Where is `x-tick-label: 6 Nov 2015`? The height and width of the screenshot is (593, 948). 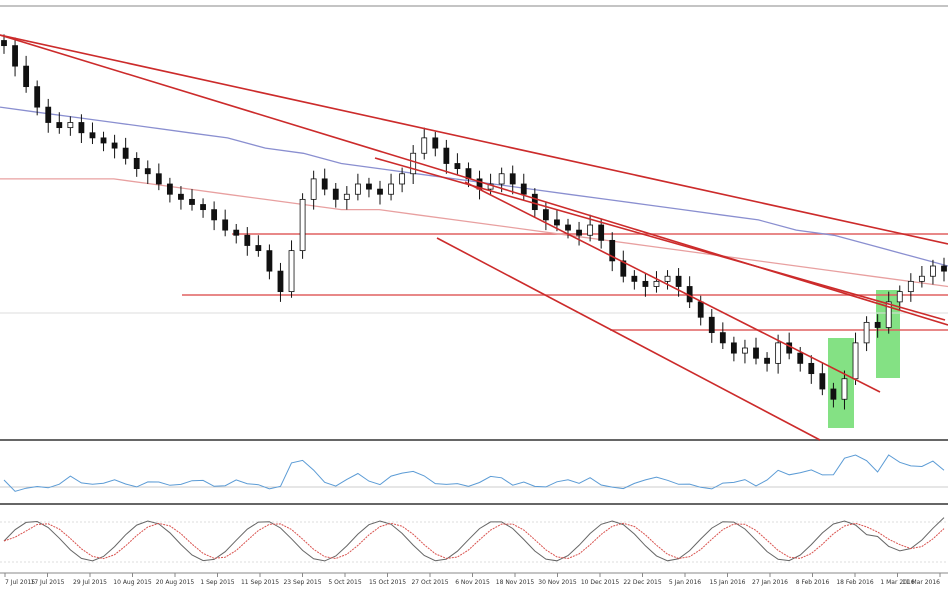
x-tick-label: 6 Nov 2015 is located at coordinates (472, 582).